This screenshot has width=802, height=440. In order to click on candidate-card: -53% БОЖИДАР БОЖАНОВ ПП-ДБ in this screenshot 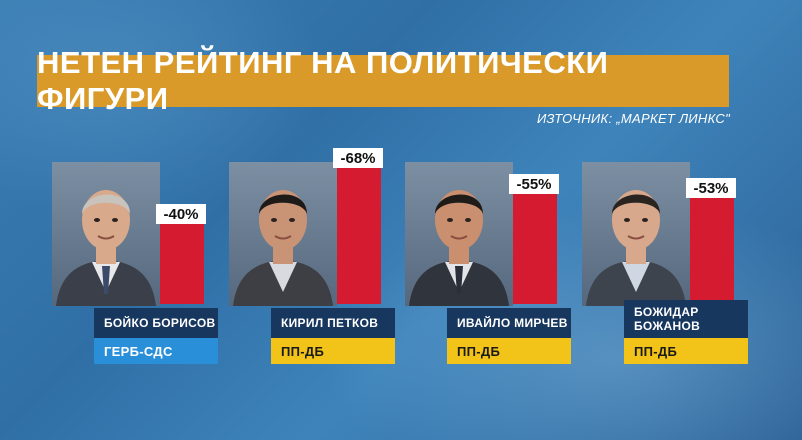, I will do `click(665, 263)`.